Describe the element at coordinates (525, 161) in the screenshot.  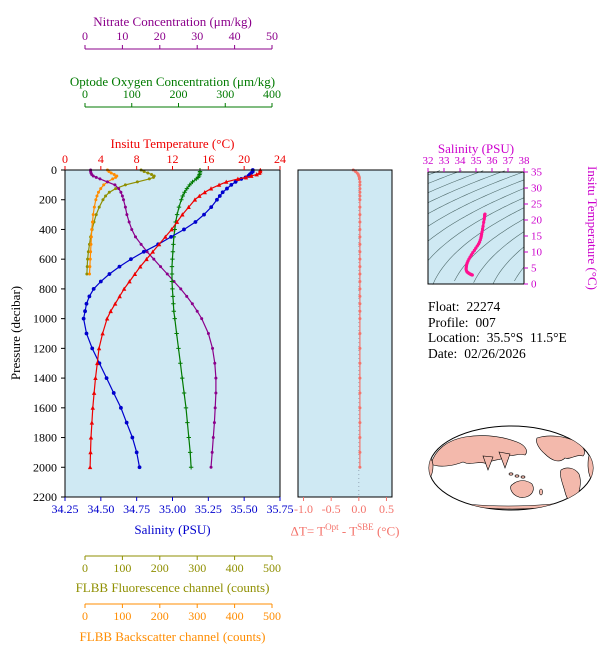
I see `ts-salinity-axis-tick-label: 38` at that location.